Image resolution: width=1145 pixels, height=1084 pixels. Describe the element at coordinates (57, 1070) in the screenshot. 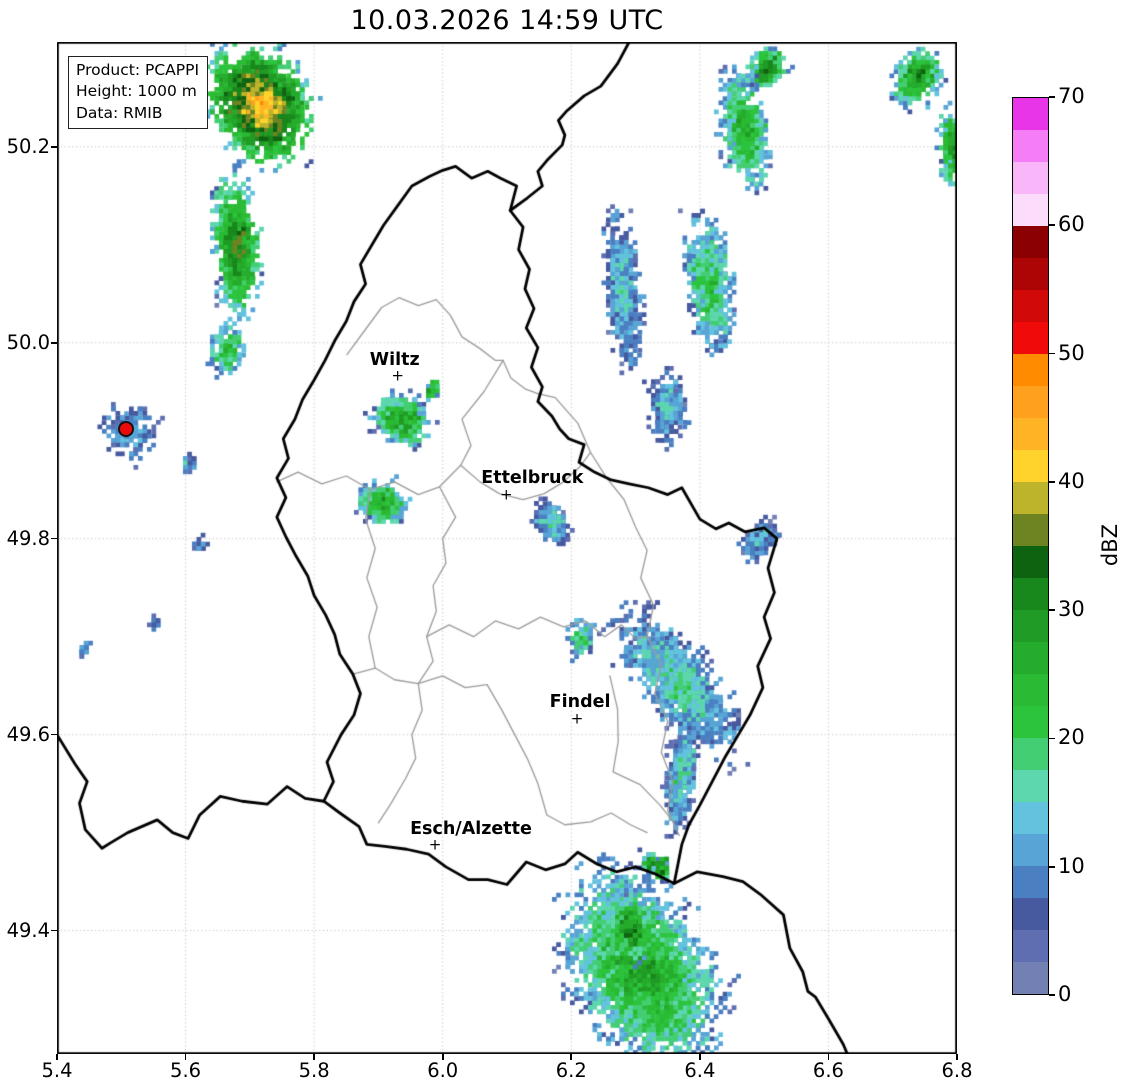

I see `x-tick-label: 5.4` at that location.